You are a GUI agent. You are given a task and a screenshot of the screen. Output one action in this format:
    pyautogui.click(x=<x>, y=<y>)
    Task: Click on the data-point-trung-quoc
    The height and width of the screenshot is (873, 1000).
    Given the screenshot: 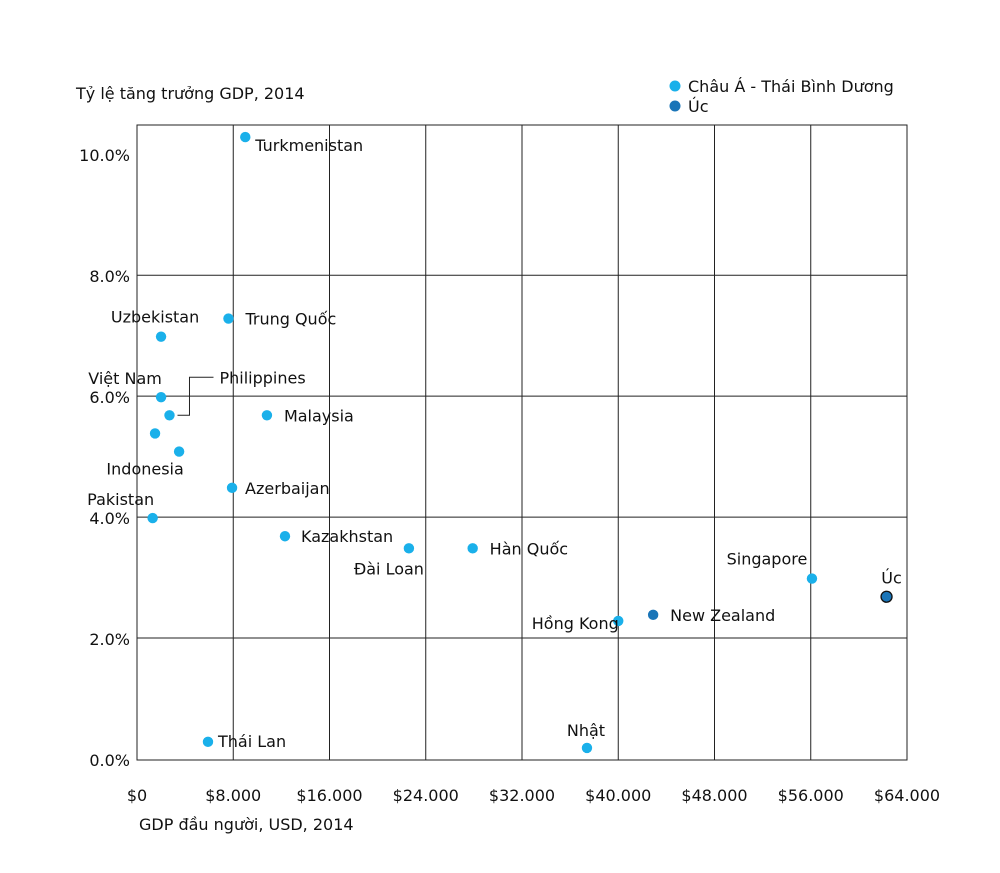 What is the action you would take?
    pyautogui.click(x=228, y=318)
    